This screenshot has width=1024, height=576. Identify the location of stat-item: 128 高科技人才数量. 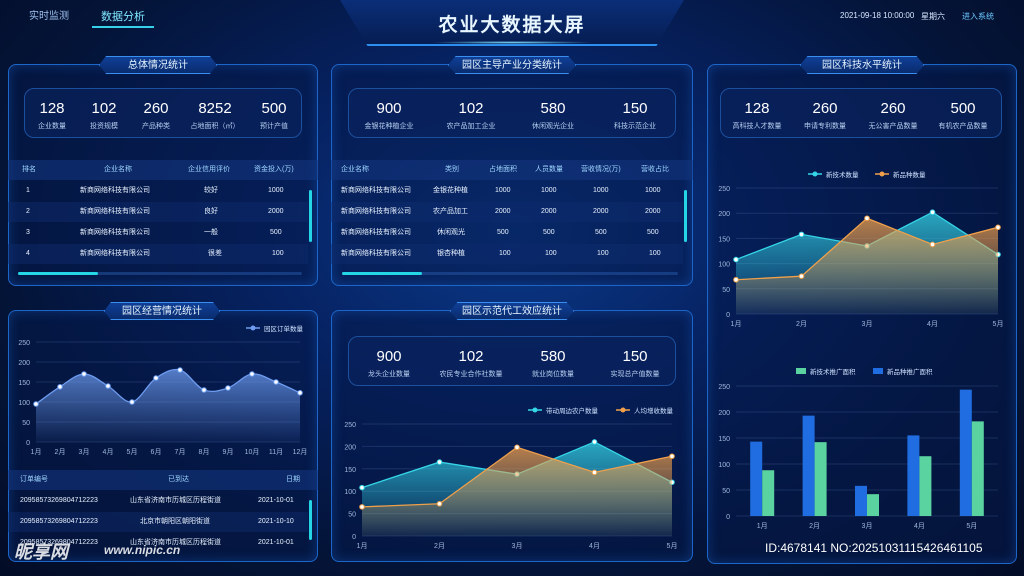
(757, 115).